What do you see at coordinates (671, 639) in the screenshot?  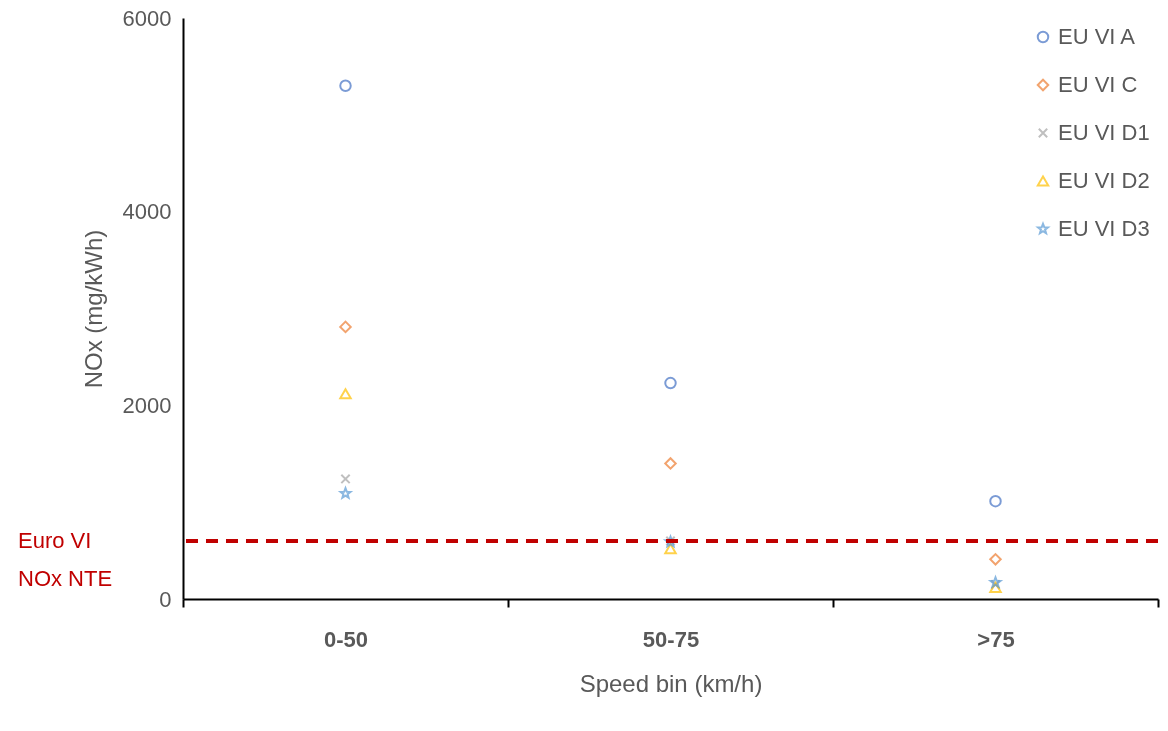 I see `x-tick-label: 50-75` at bounding box center [671, 639].